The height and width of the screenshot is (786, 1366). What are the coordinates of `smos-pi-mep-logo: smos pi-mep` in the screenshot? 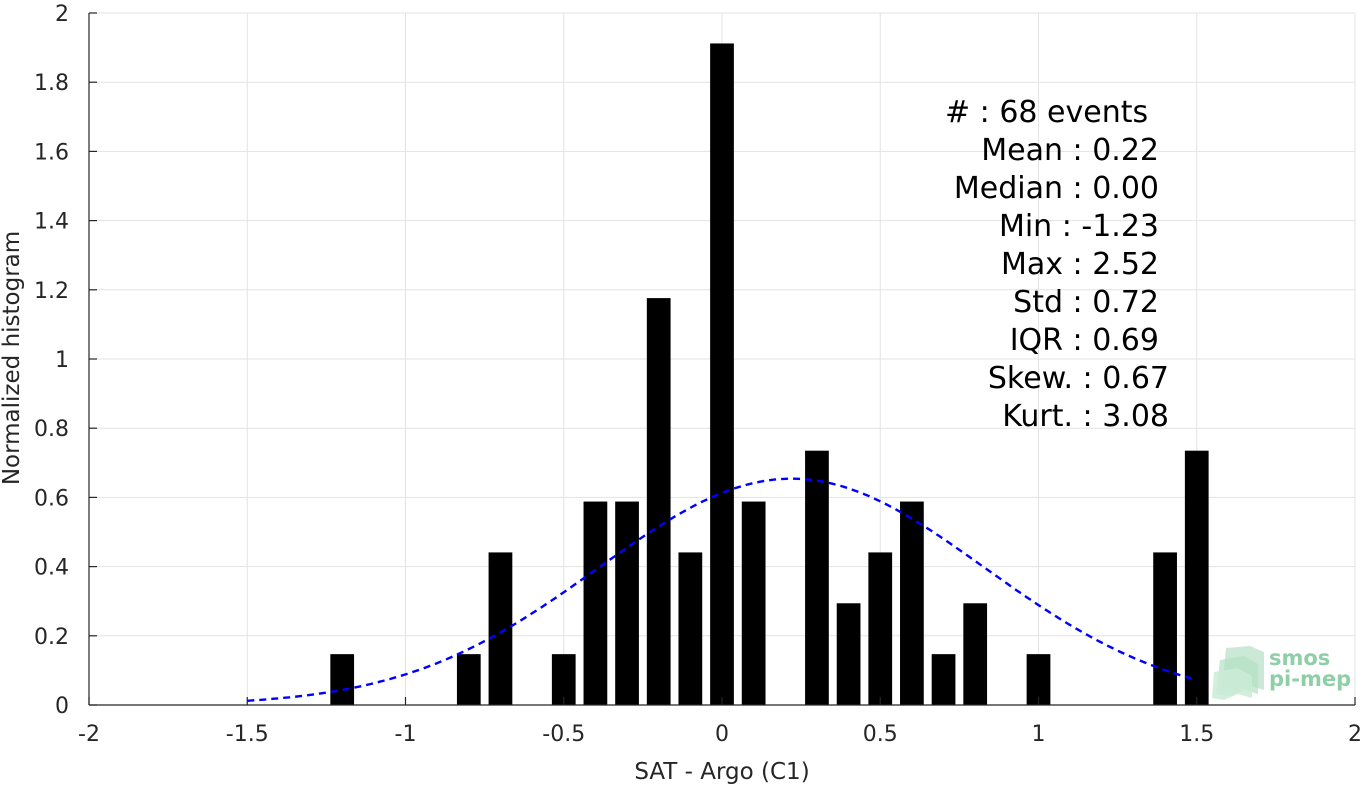 It's located at (1281, 673).